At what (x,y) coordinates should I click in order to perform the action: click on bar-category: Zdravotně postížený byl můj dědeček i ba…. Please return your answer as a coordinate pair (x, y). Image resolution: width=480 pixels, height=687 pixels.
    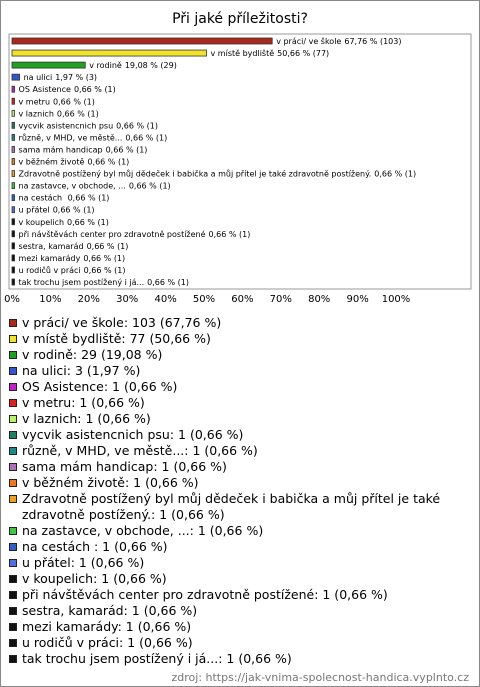
    Looking at the image, I should click on (195, 173).